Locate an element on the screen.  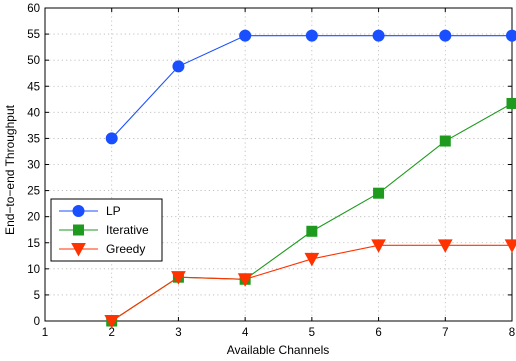
legend-label: Greedy is located at coordinates (125, 249).